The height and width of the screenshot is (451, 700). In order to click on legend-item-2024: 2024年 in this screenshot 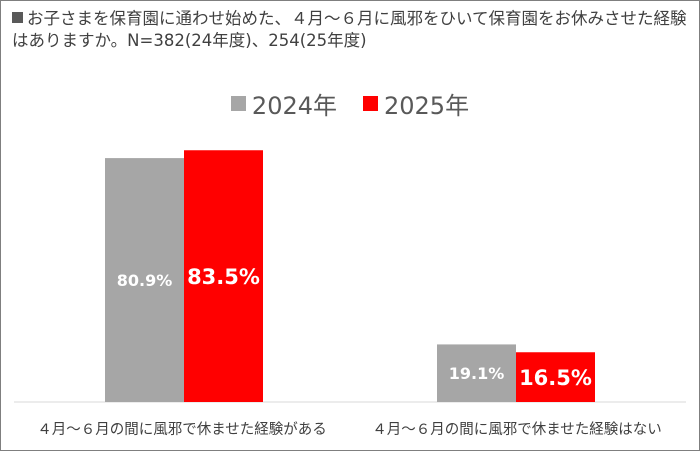, I will do `click(283, 103)`.